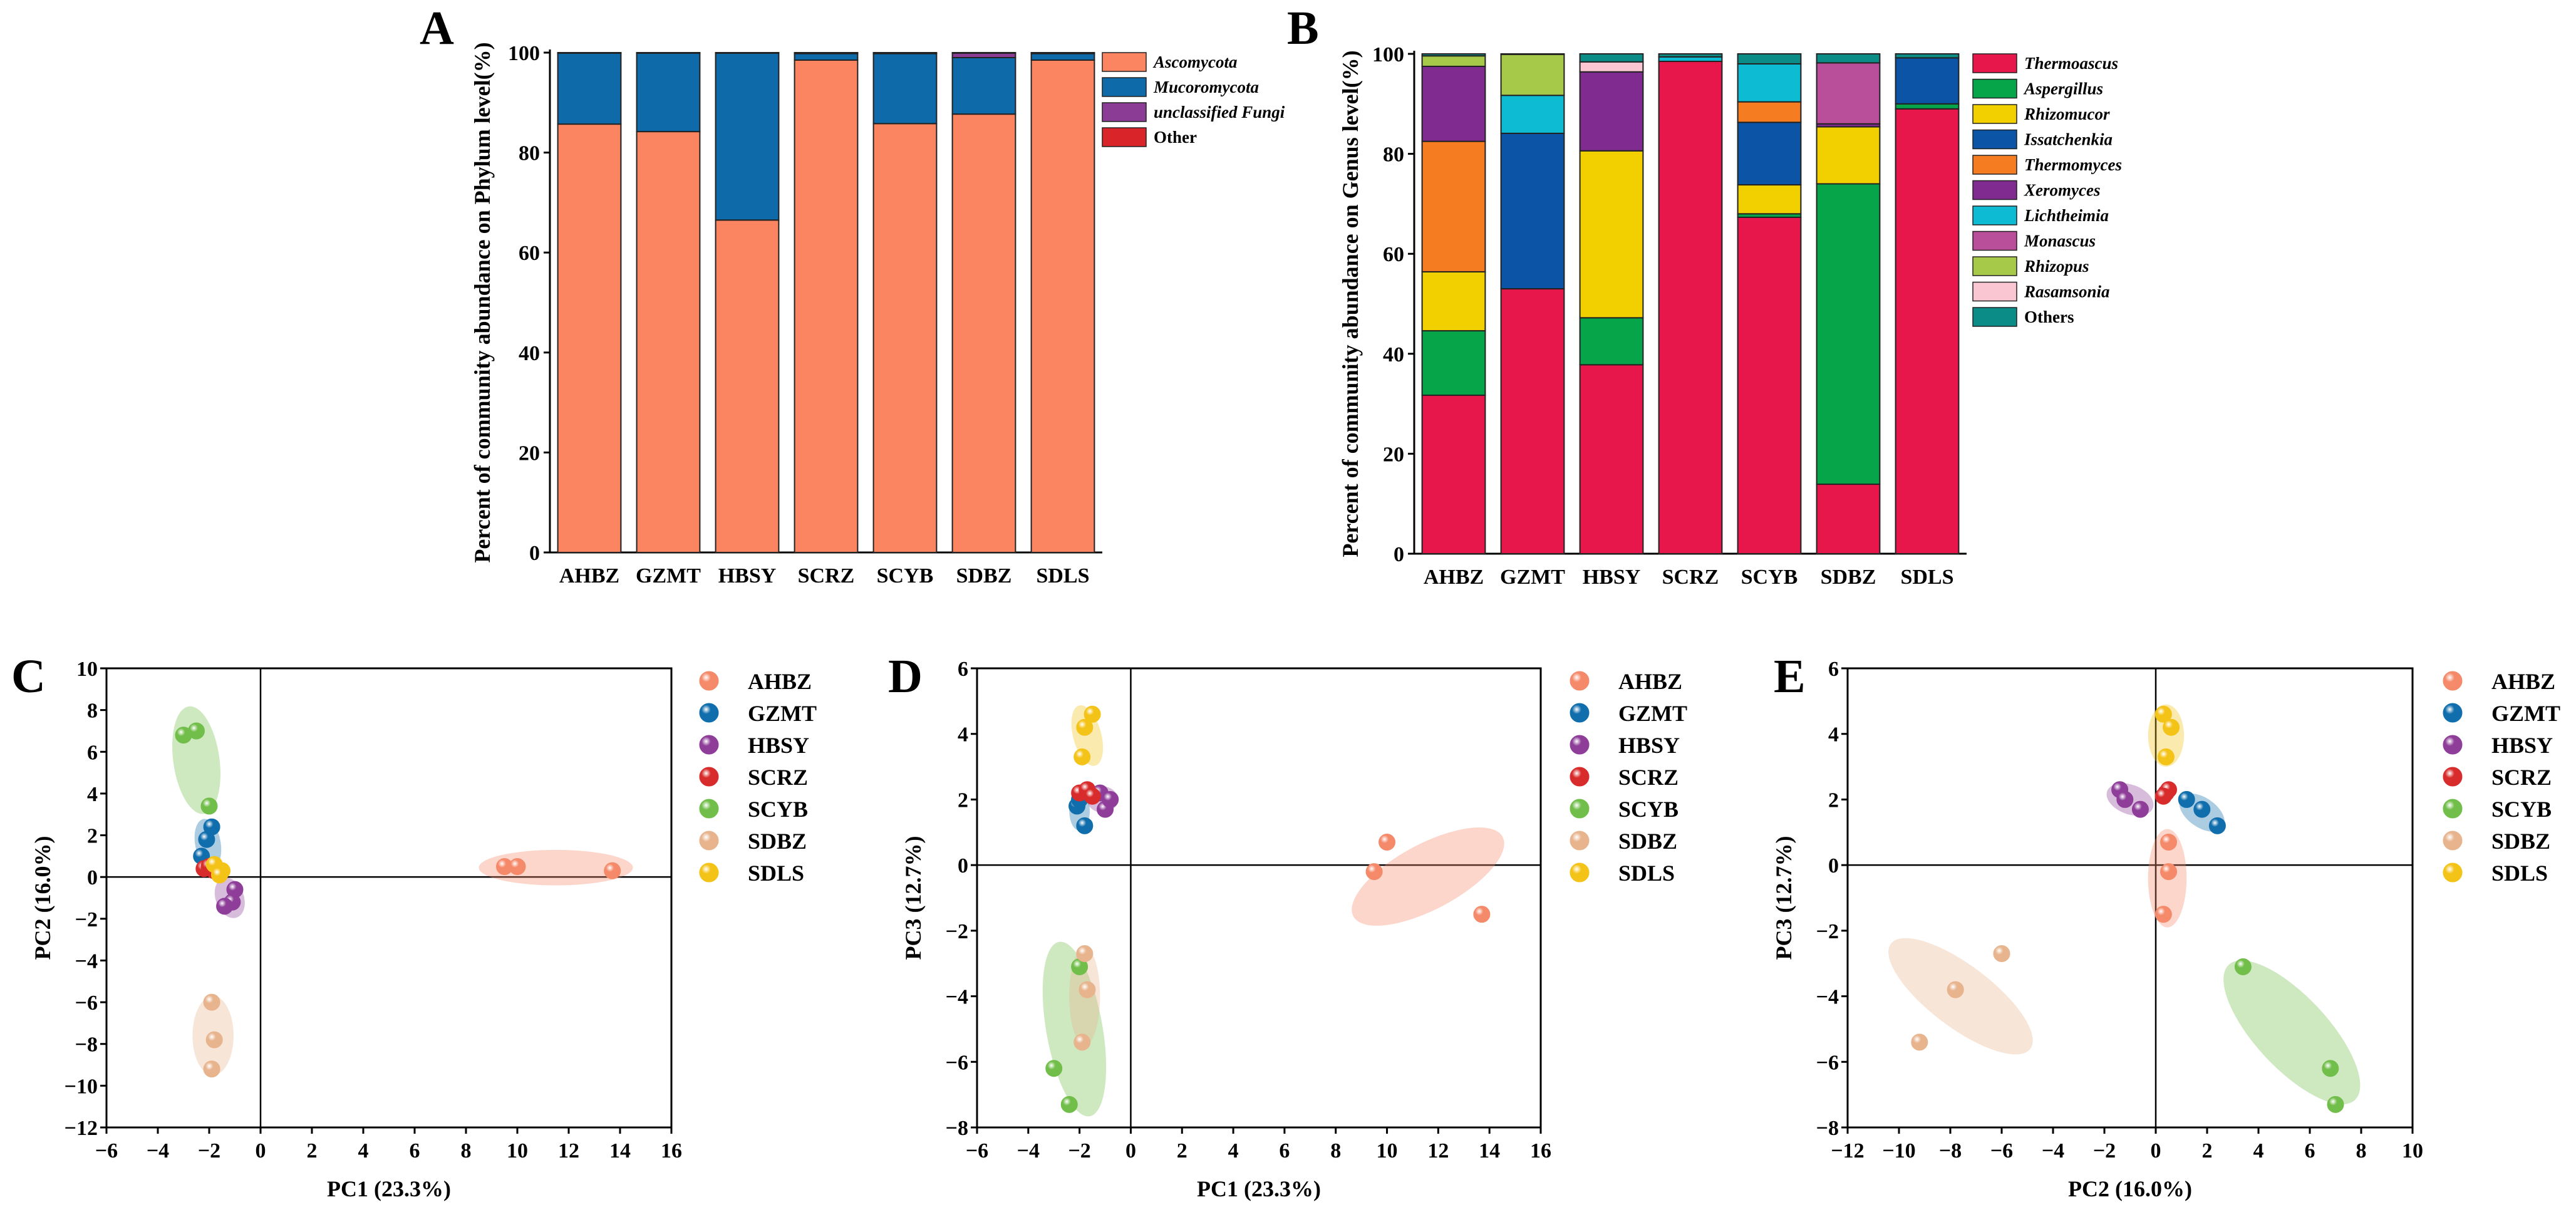  I want to click on bar-segment-xeromyces, so click(1611, 112).